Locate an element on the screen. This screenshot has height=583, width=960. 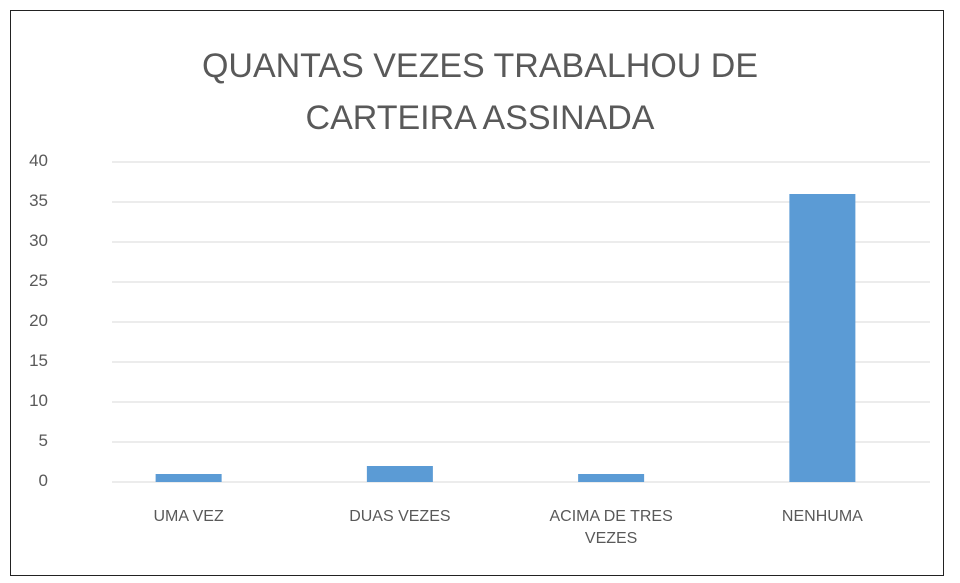
x-tick-label: UMA VEZ is located at coordinates (188, 516).